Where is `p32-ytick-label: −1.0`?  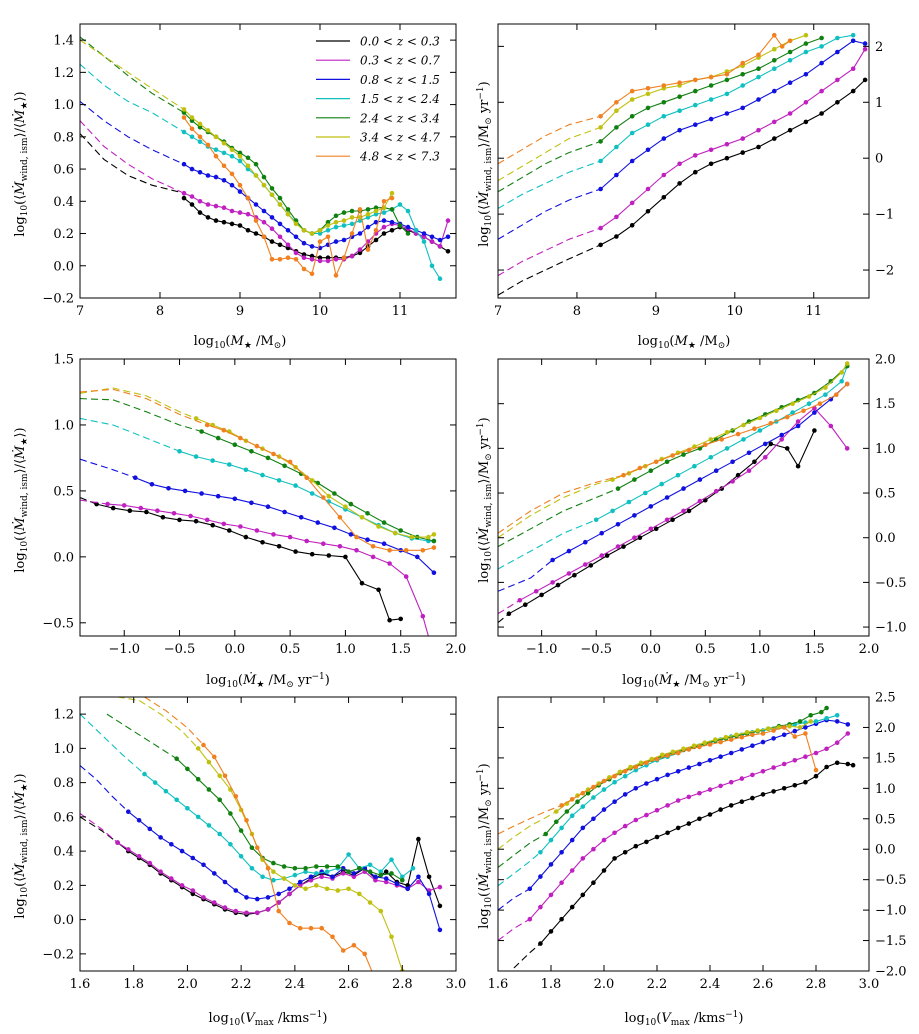
p32-ytick-label: −1.0 is located at coordinates (891, 911).